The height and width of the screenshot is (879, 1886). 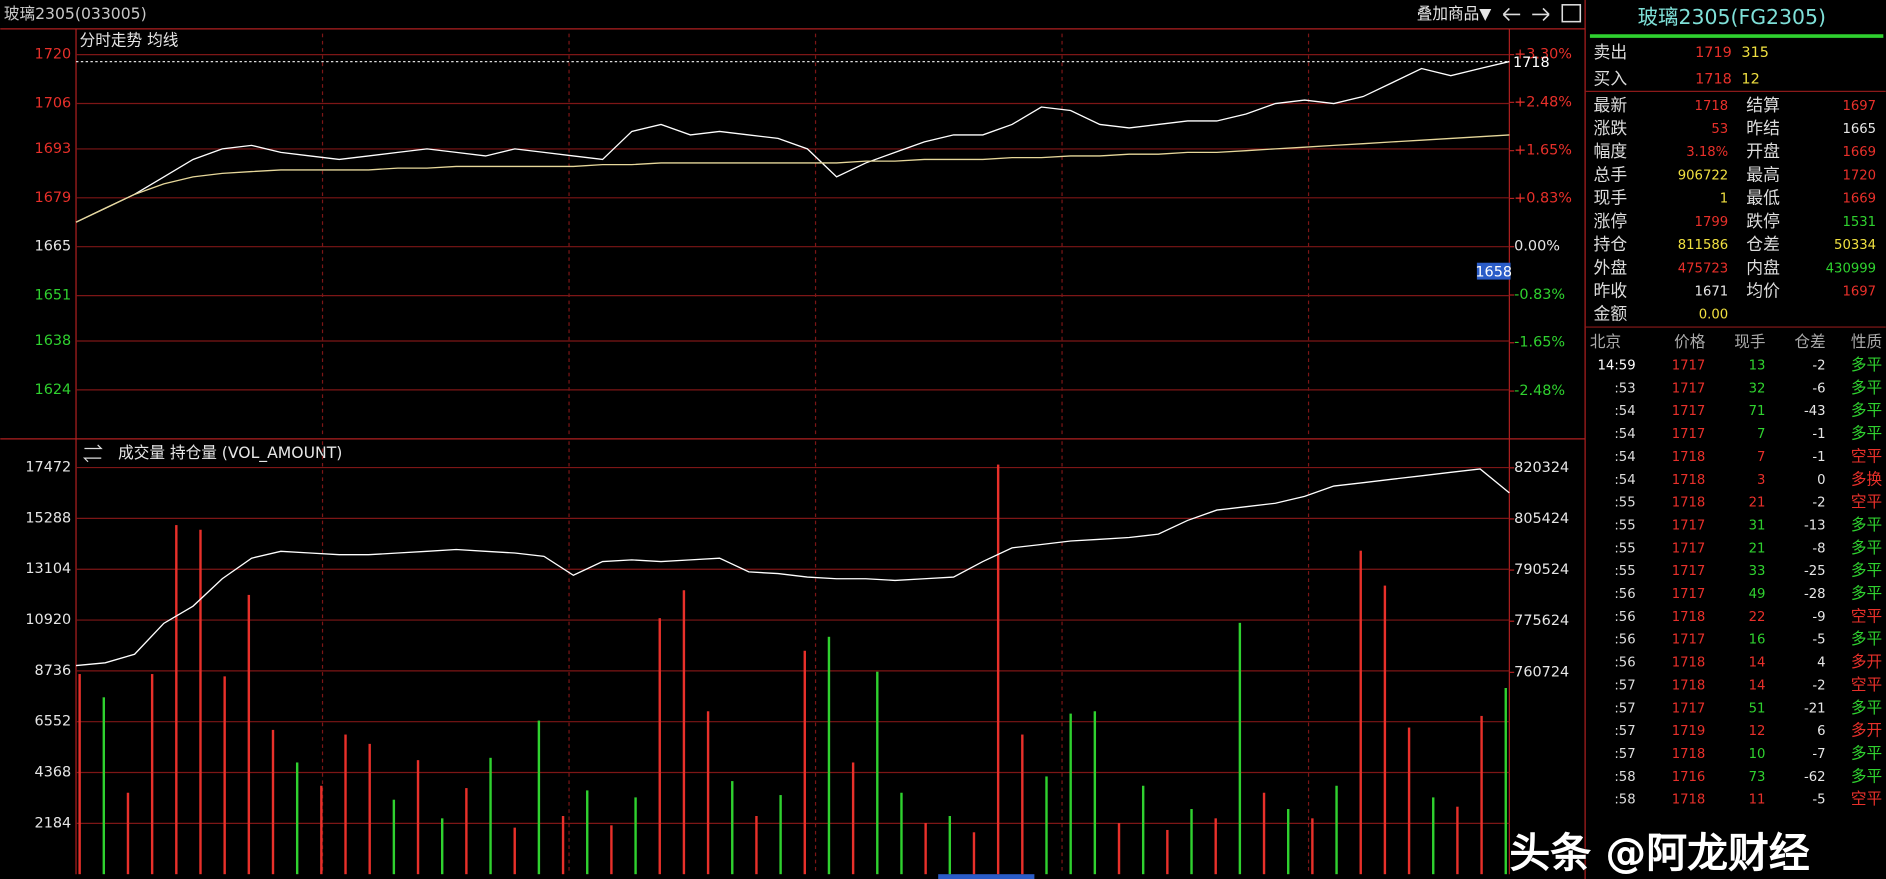 What do you see at coordinates (1815, 594) in the screenshot?
I see `ticks-cell: -28` at bounding box center [1815, 594].